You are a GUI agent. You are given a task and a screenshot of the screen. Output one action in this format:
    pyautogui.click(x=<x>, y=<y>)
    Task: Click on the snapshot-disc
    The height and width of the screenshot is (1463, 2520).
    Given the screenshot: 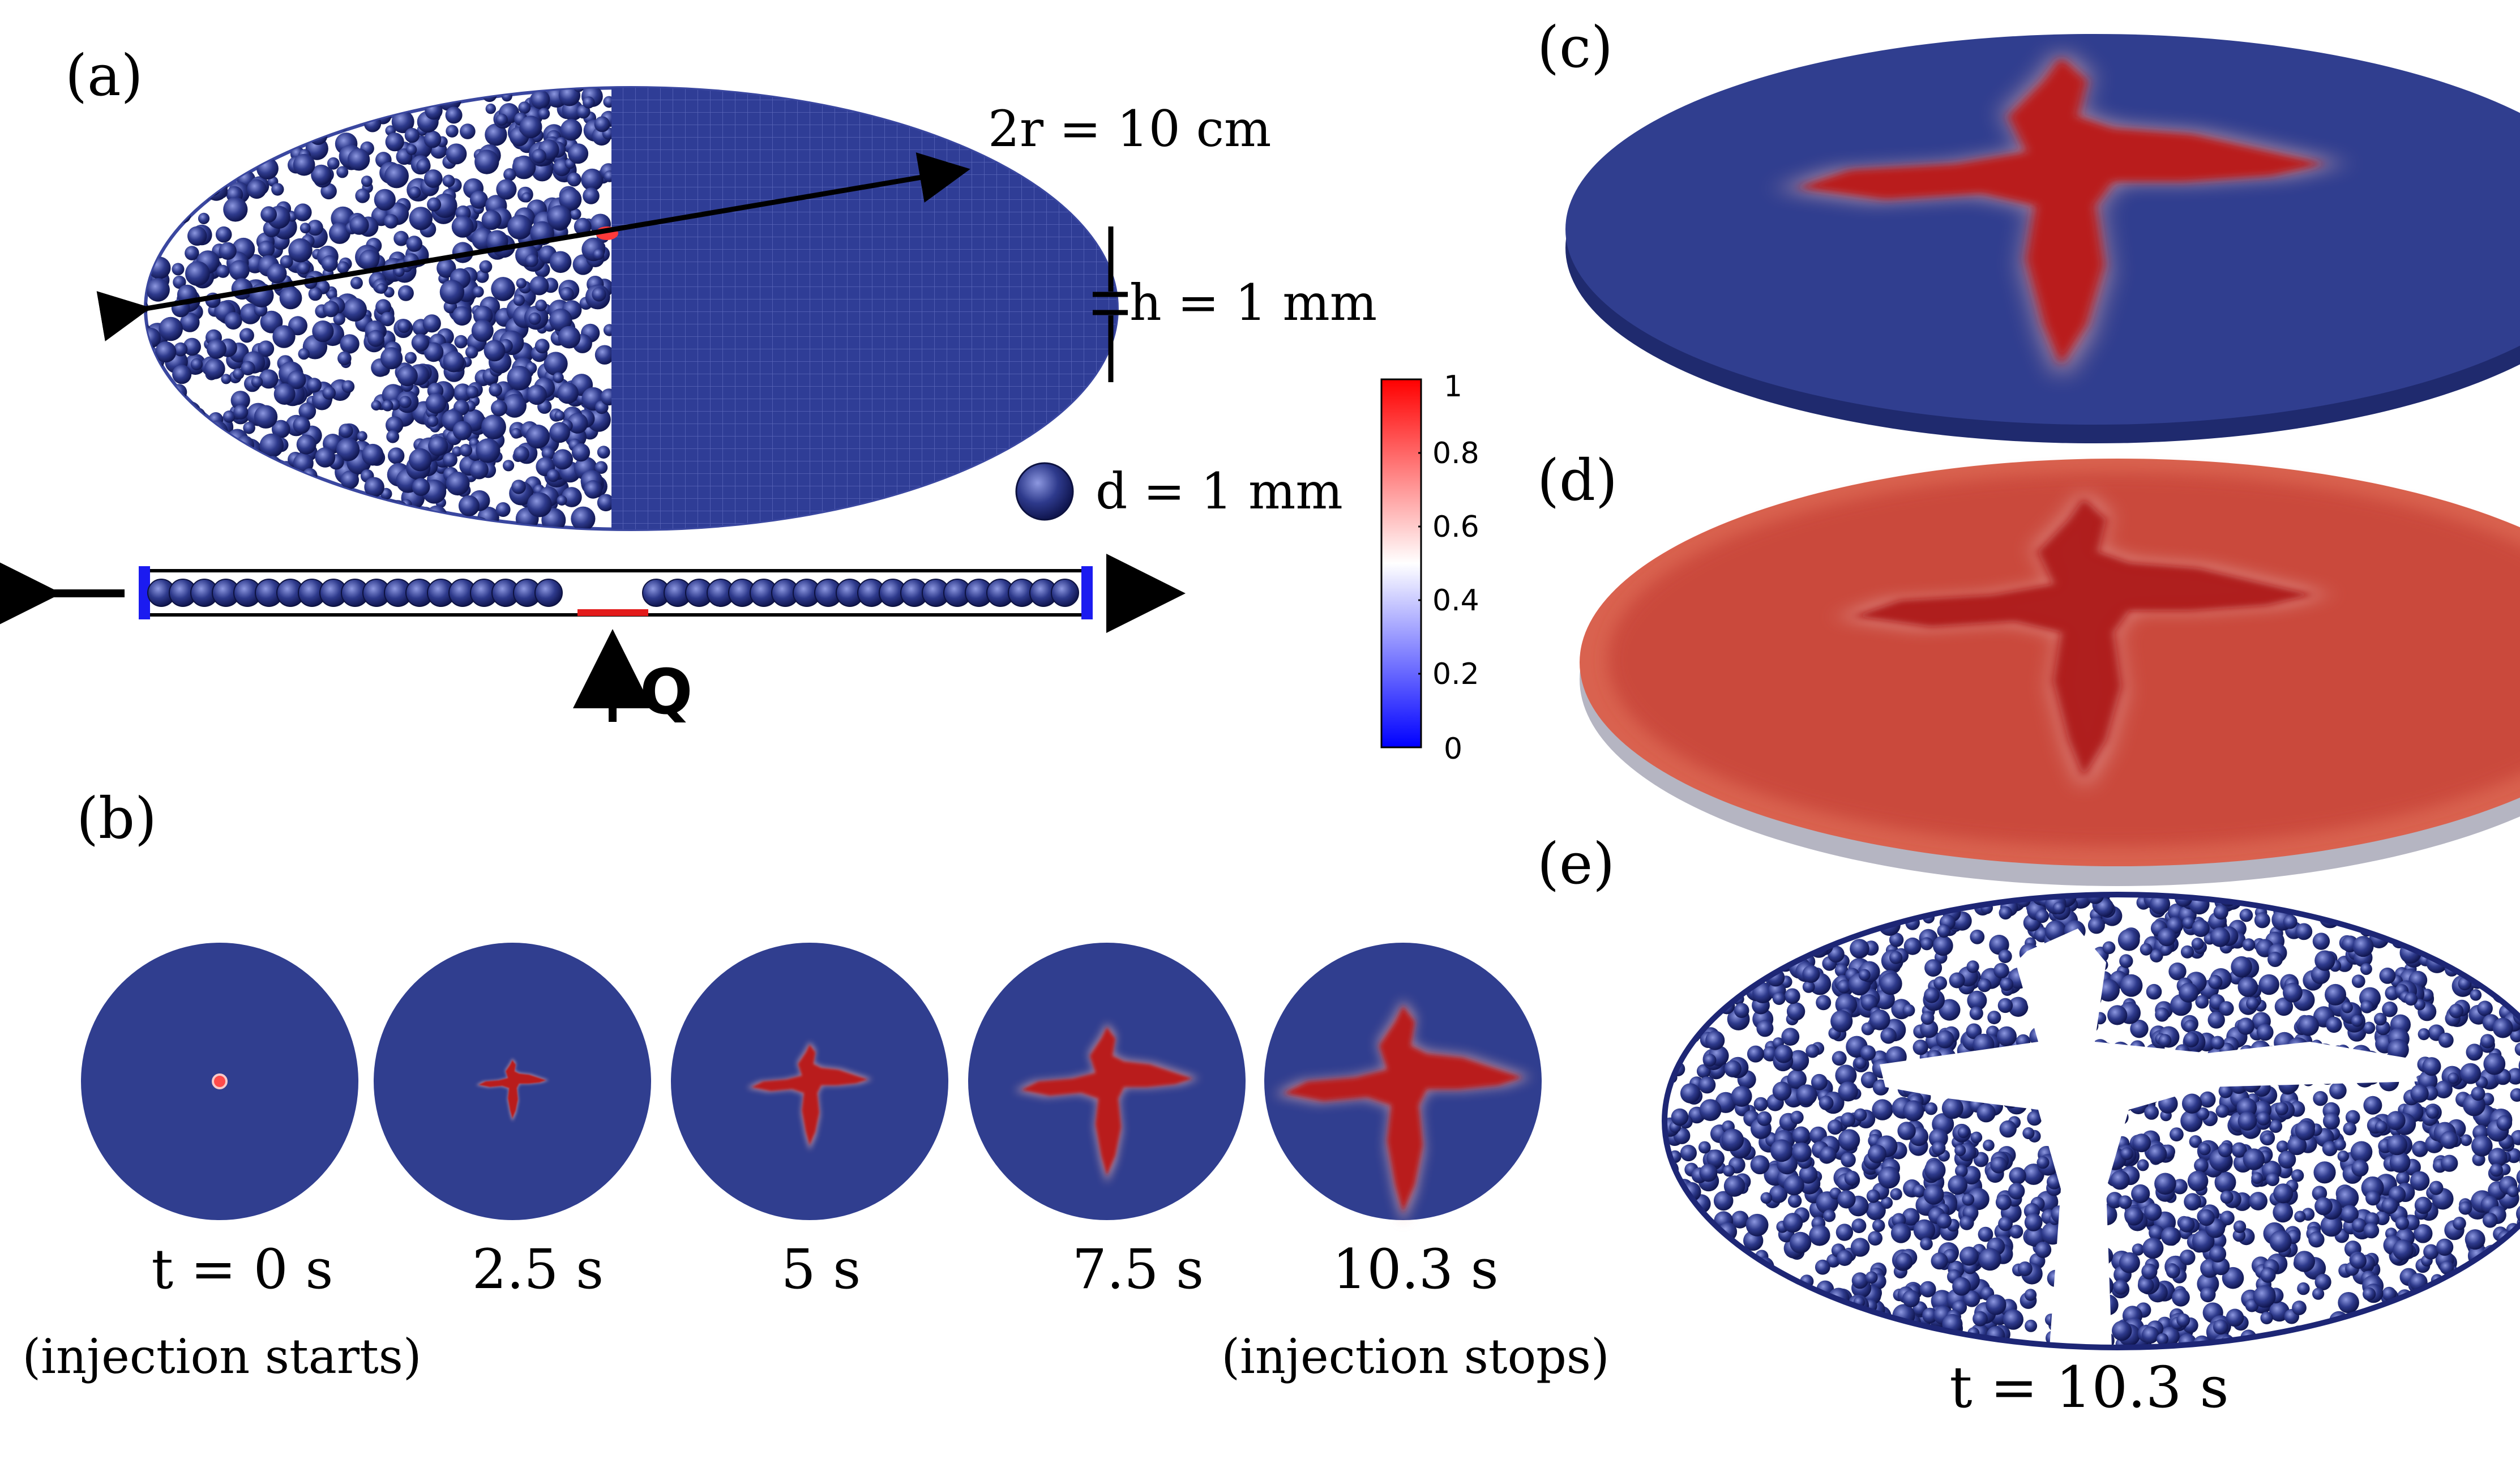 What is the action you would take?
    pyautogui.click(x=809, y=1081)
    